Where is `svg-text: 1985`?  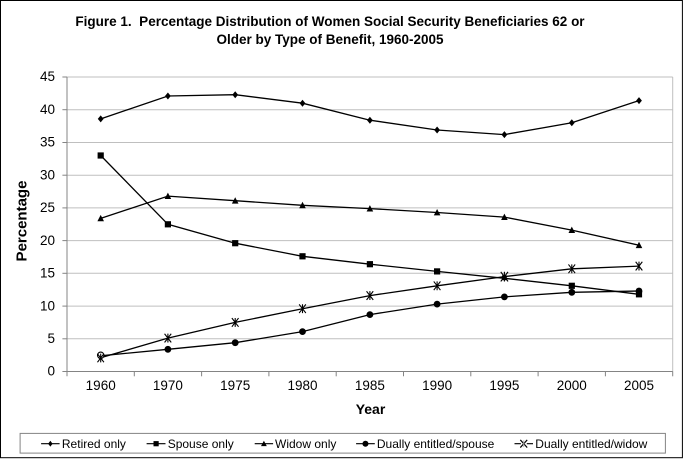 svg-text: 1985 is located at coordinates (370, 385).